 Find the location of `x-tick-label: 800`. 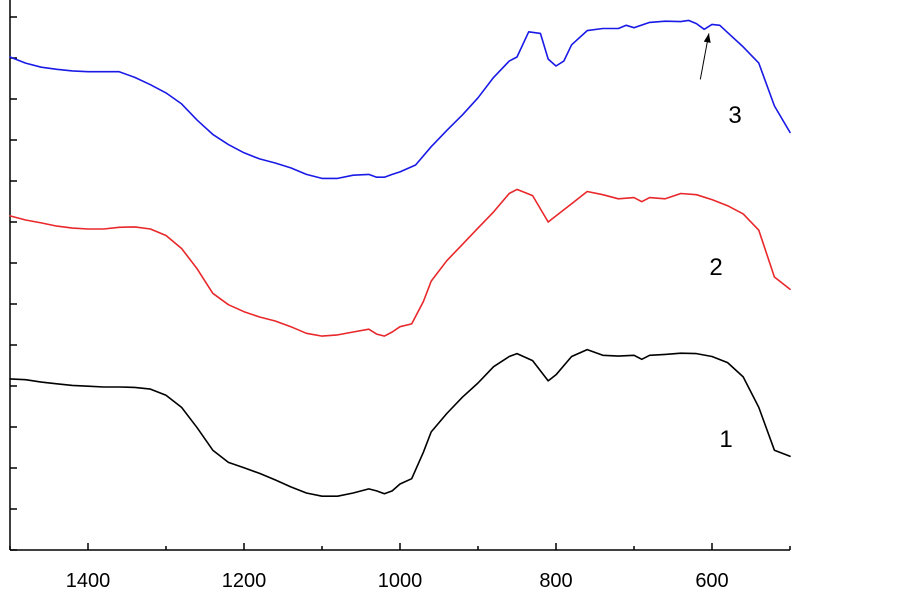

x-tick-label: 800 is located at coordinates (555, 581).